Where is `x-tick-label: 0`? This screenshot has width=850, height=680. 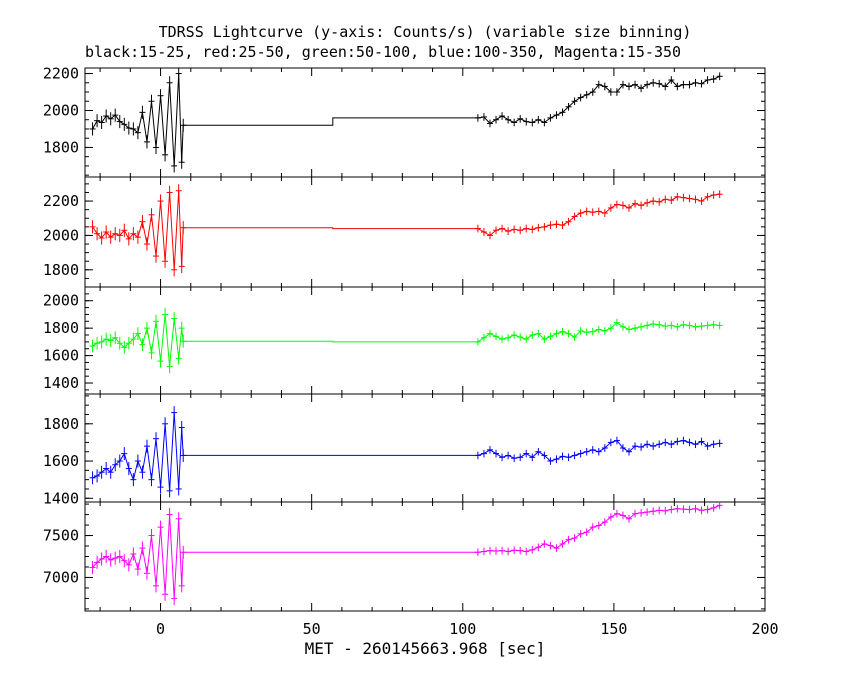
x-tick-label: 0 is located at coordinates (160, 629).